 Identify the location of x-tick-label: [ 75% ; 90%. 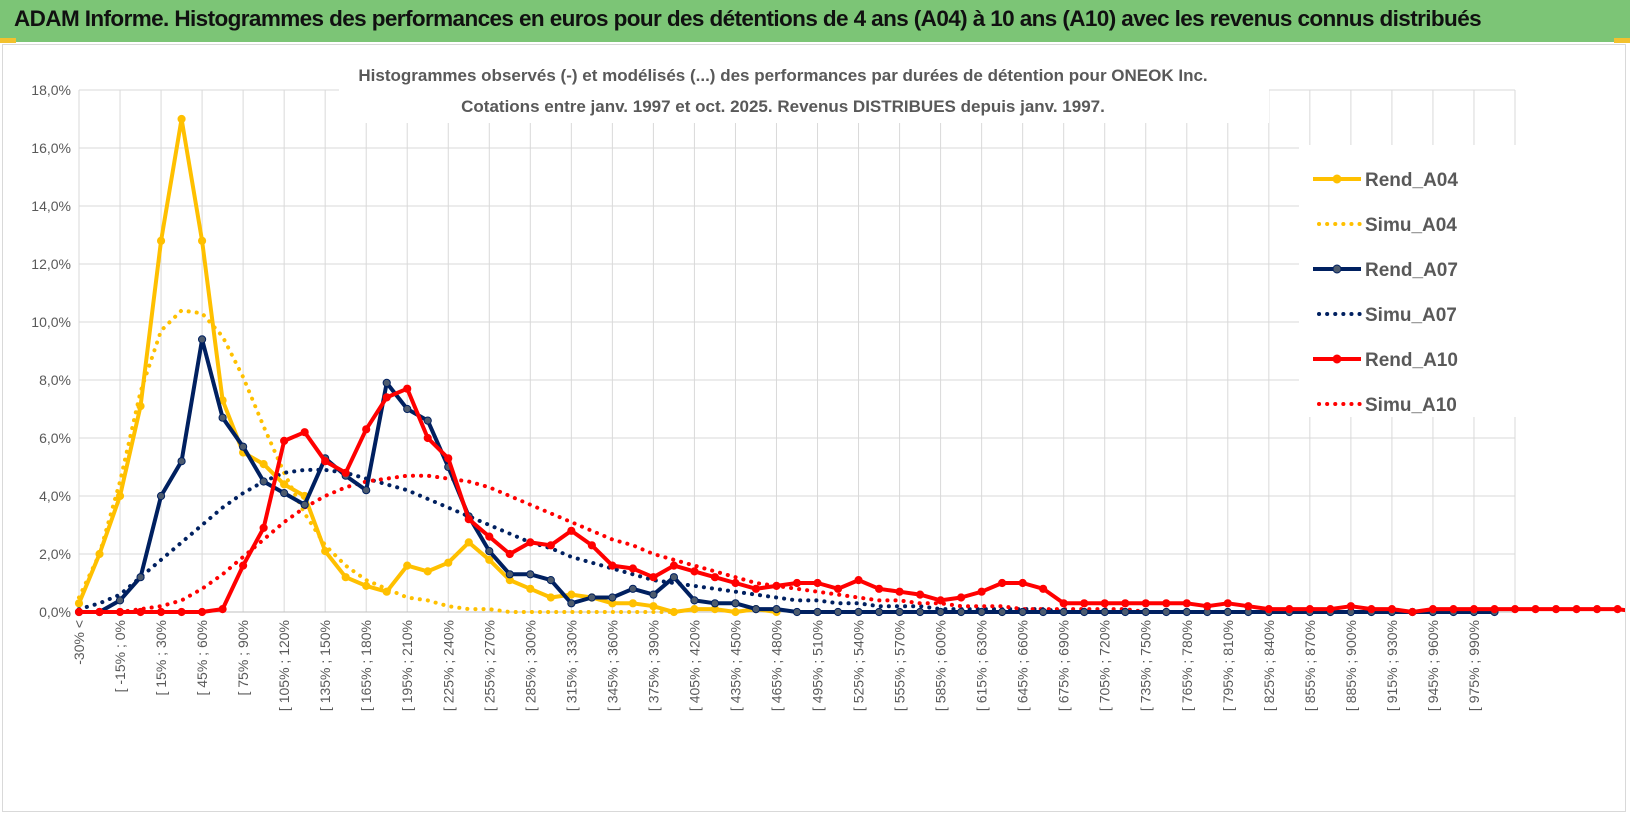
(243, 658).